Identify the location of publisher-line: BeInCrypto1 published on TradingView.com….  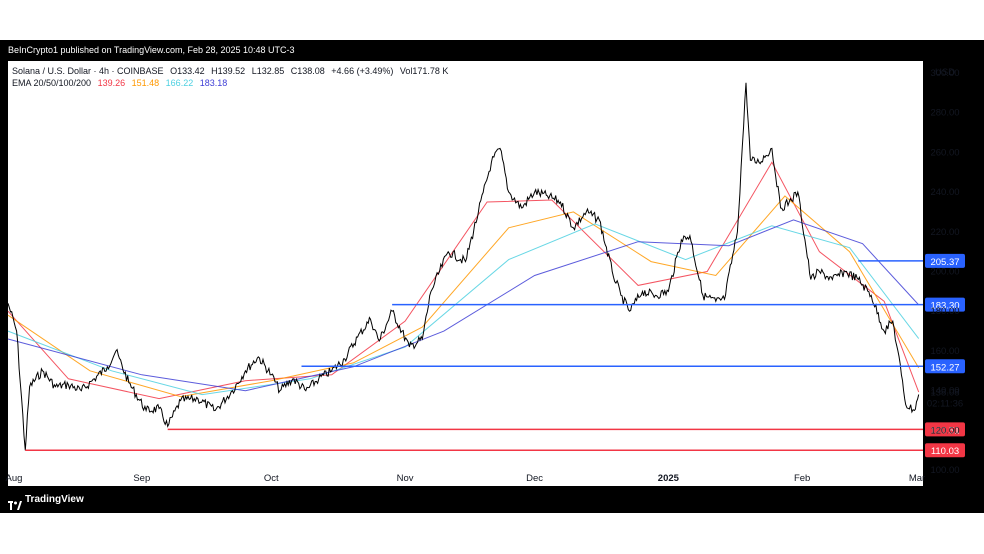
(151, 50).